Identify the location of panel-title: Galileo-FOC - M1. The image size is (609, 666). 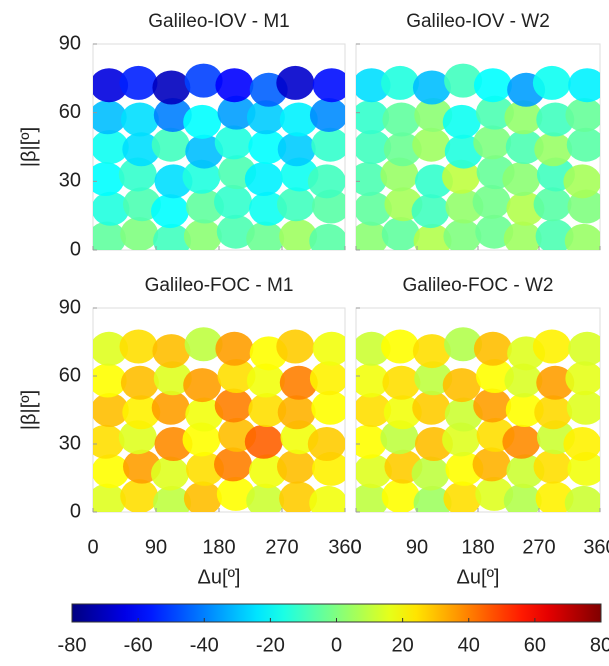
(219, 285).